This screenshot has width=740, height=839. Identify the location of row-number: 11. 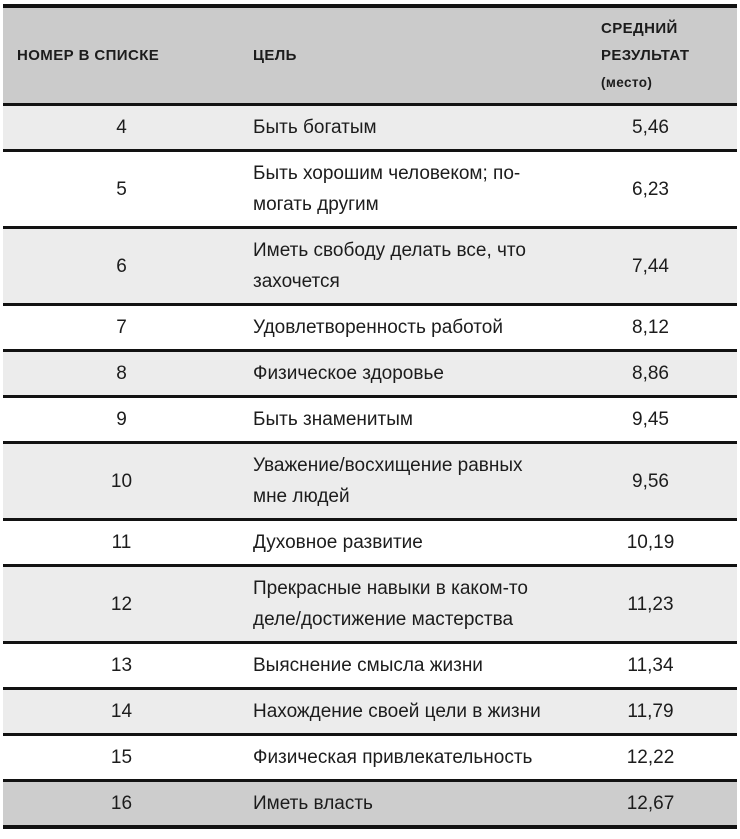
(121, 542).